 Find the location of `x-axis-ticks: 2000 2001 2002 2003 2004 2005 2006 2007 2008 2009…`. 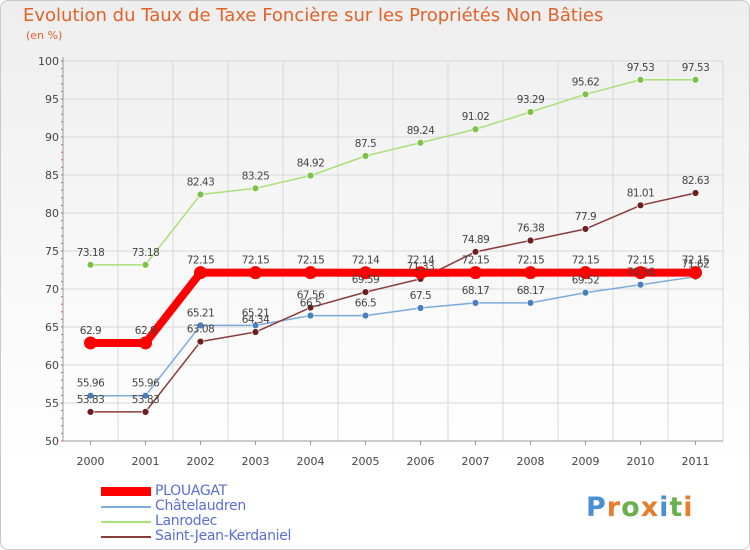

x-axis-ticks: 2000 2001 2002 2003 2004 2005 2006 2007 2008 2009… is located at coordinates (393, 461).